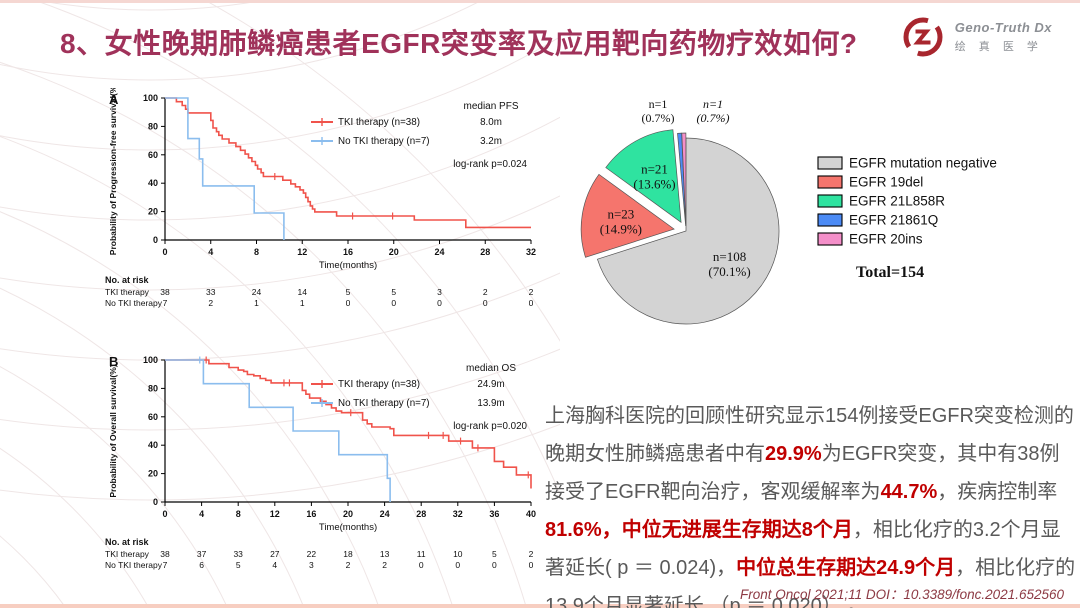 The image size is (1080, 608). What do you see at coordinates (150, 360) in the screenshot?
I see `svg-text: 100` at bounding box center [150, 360].